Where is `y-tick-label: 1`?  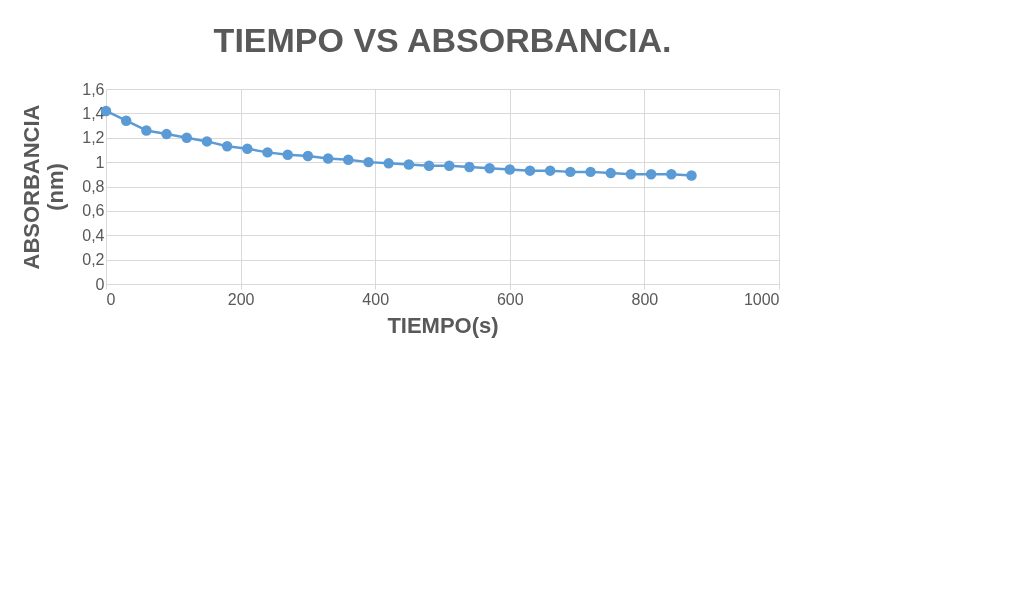
y-tick-label: 1 is located at coordinates (100, 162).